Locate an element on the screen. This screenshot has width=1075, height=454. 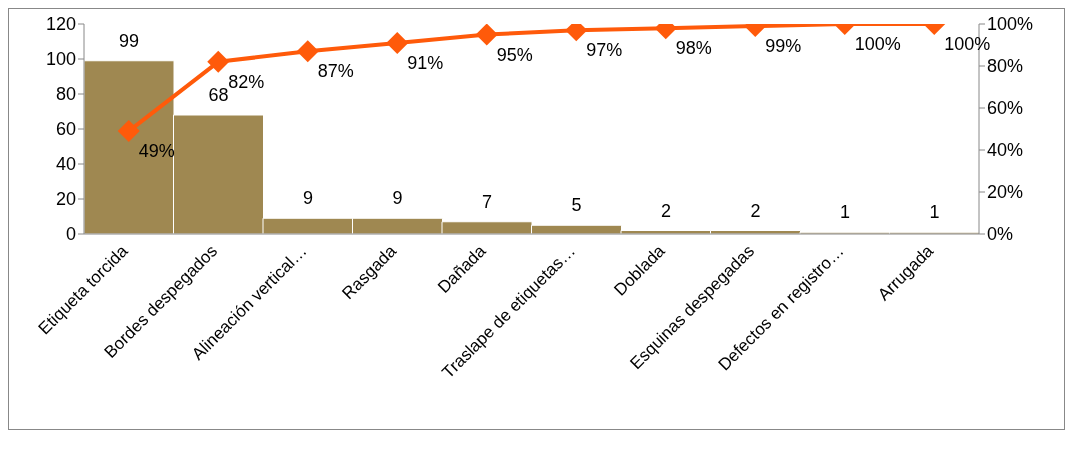
data-label: 95% is located at coordinates (514, 54).